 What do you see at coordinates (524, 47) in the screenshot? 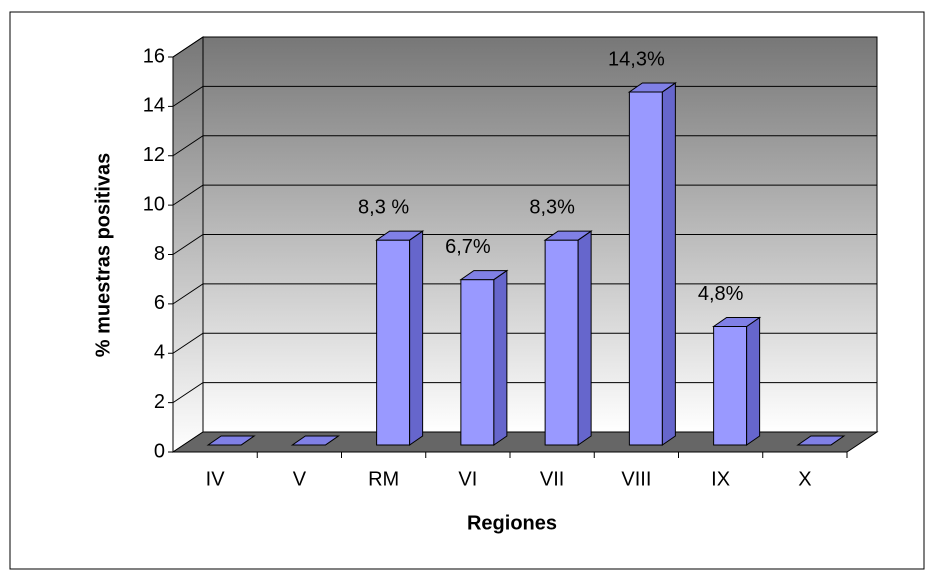
I see `grid-line` at bounding box center [524, 47].